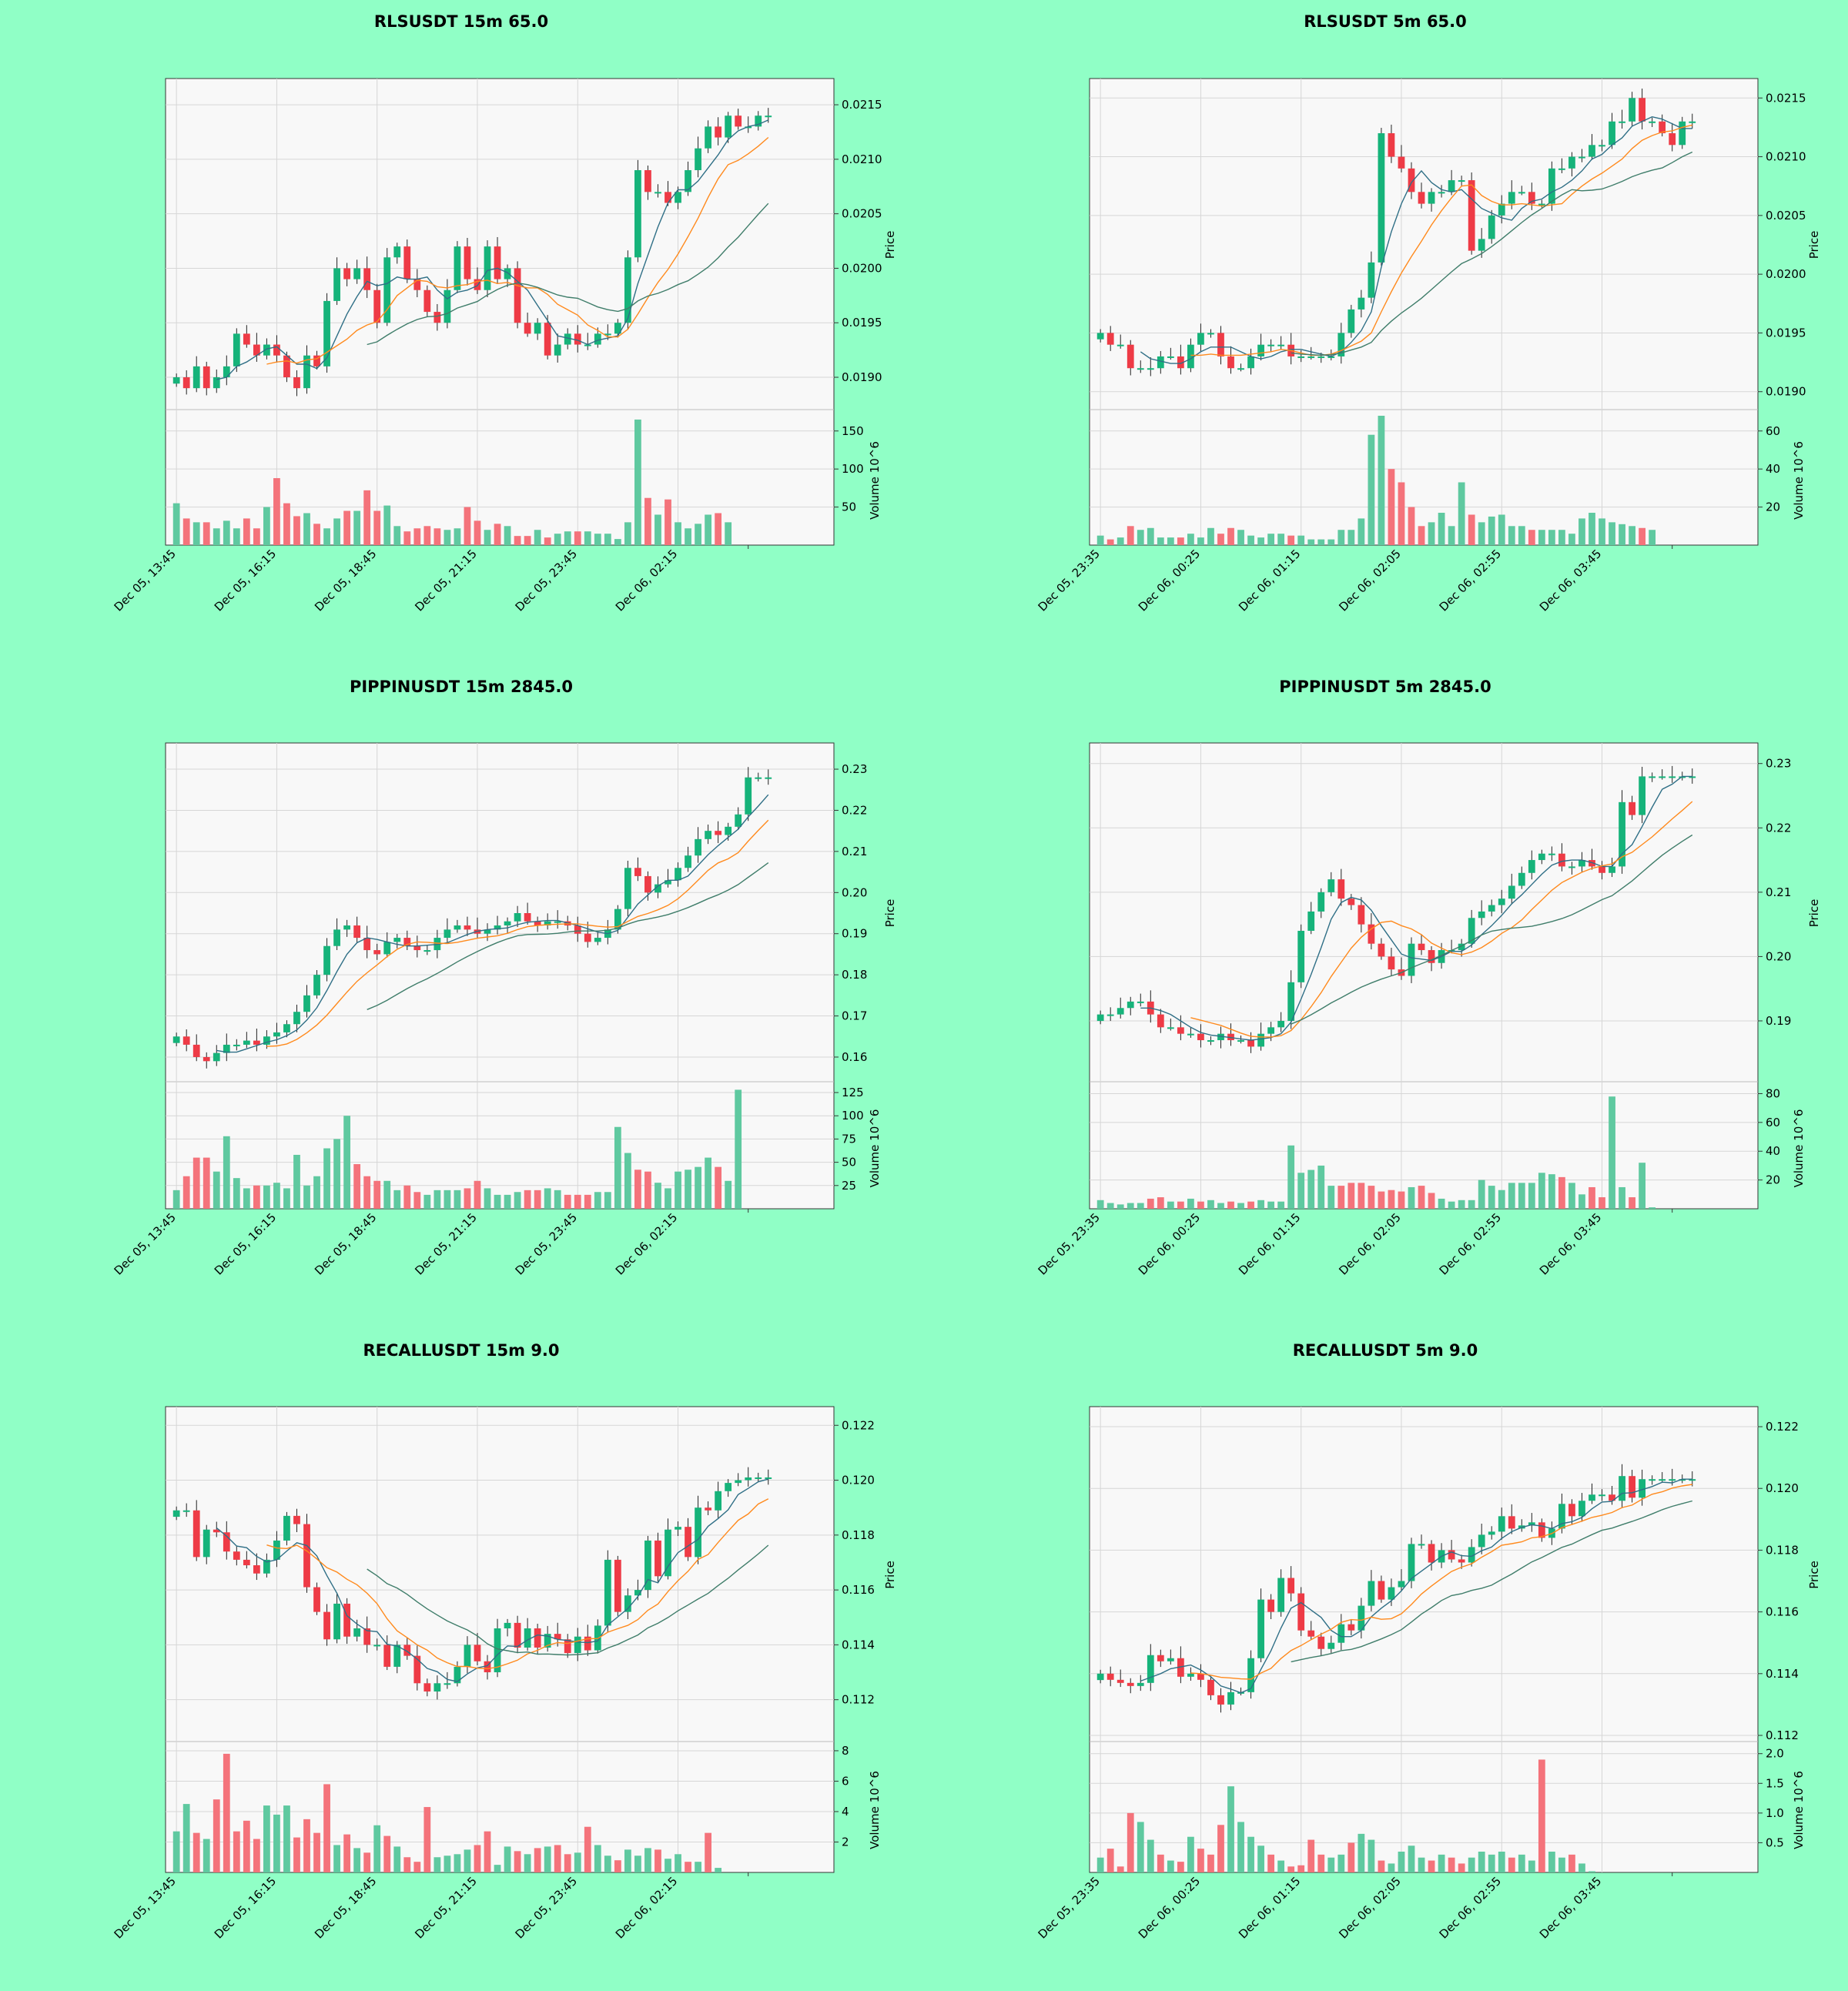  Describe the element at coordinates (1369, 580) in the screenshot. I see `x-tick-label: Dec 06, 02:05` at that location.